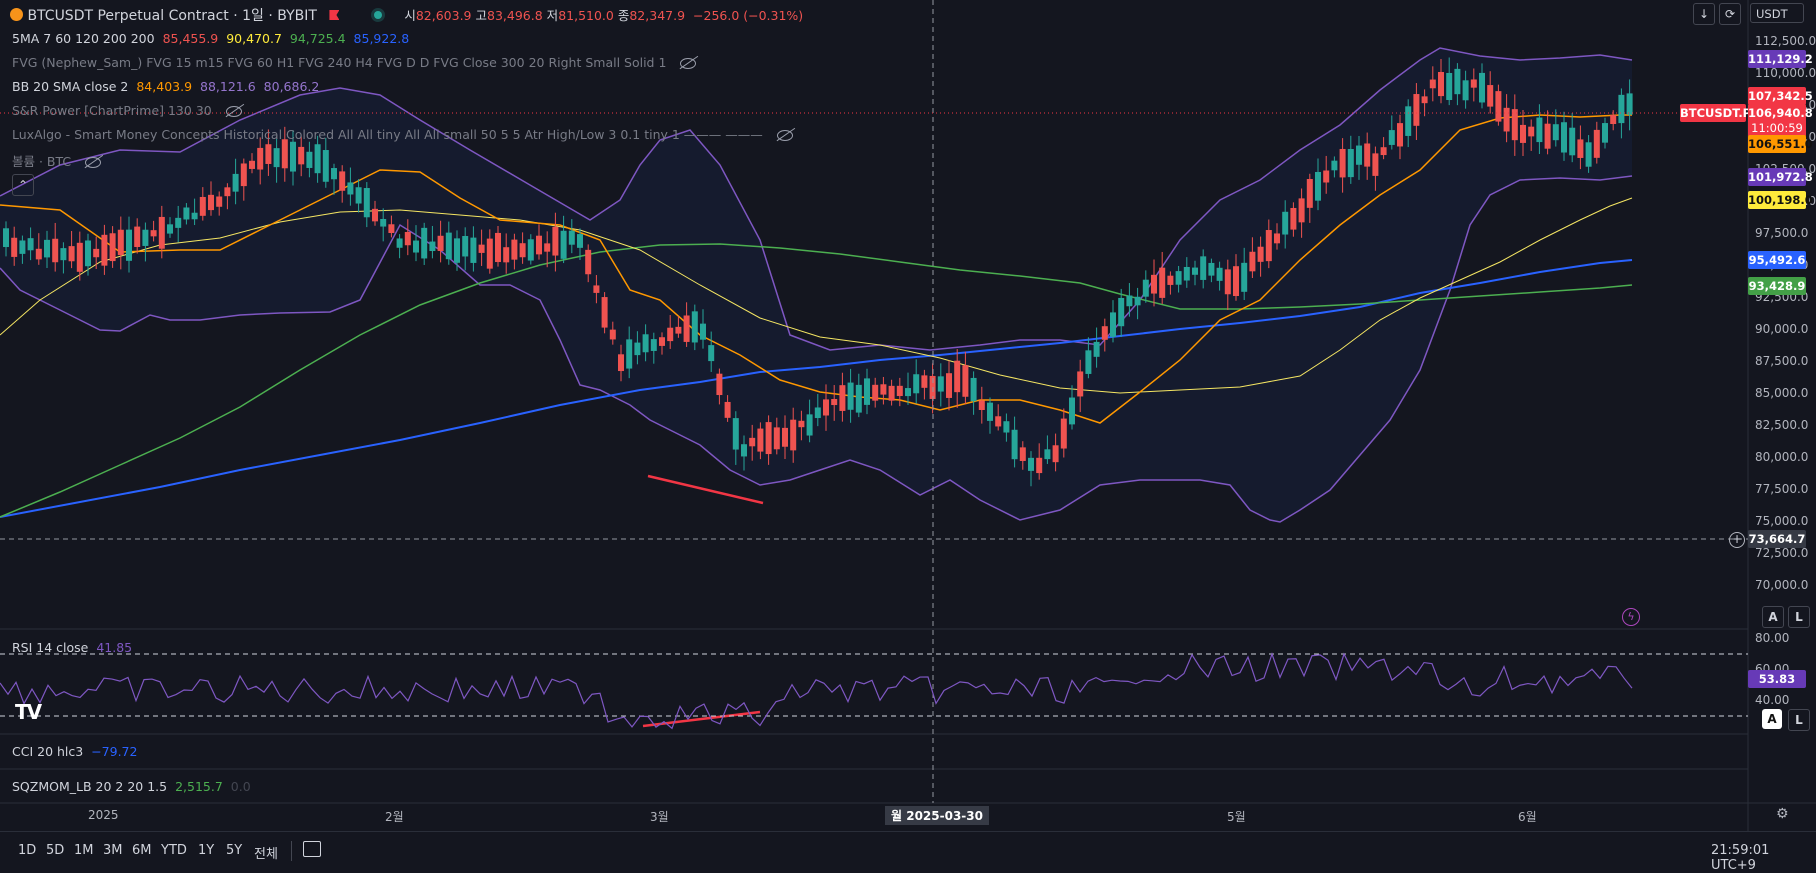 The width and height of the screenshot is (1816, 873). What do you see at coordinates (1773, 617) in the screenshot?
I see `auto-scale-button: A` at bounding box center [1773, 617].